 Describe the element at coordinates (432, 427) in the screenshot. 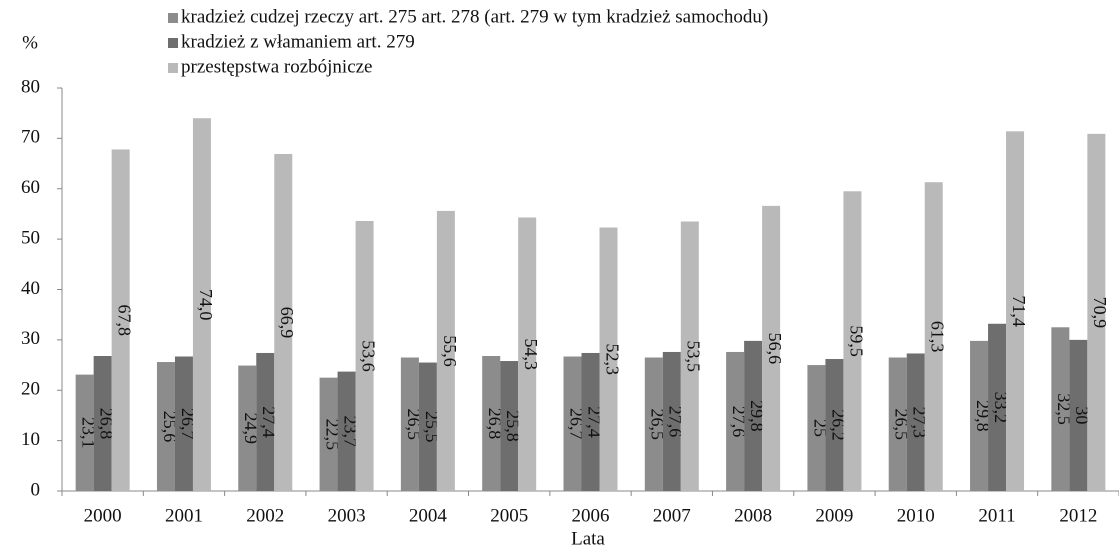

I see `value-label: 25,5` at that location.